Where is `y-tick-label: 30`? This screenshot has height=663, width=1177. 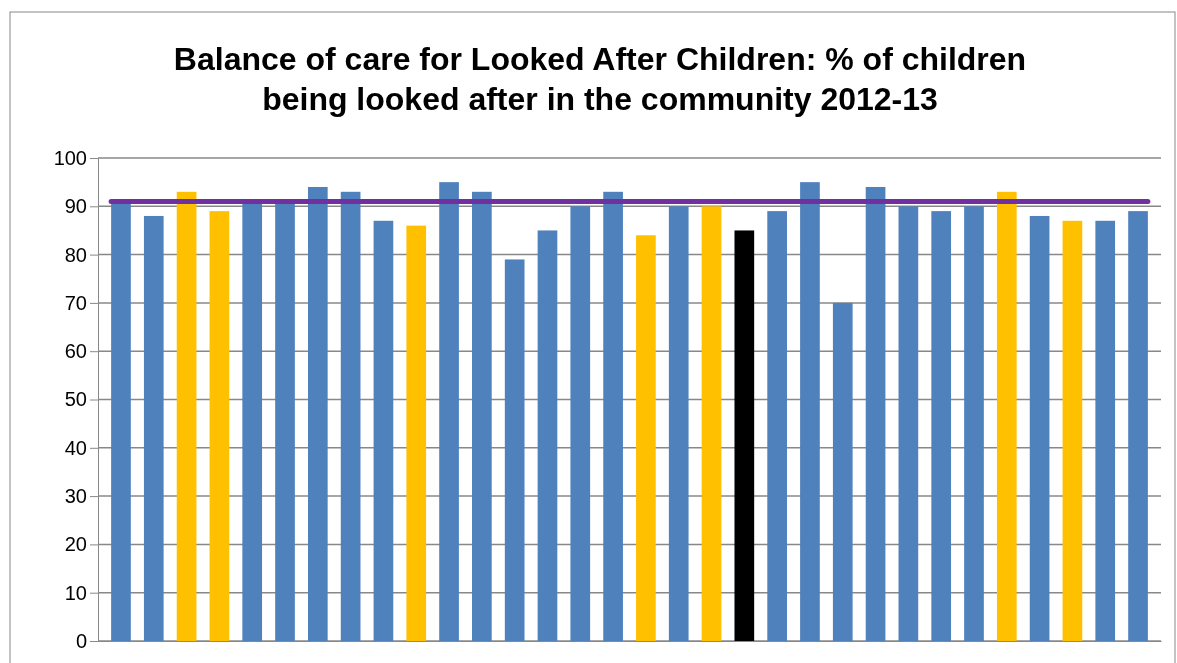
y-tick-label: 30 is located at coordinates (75, 496).